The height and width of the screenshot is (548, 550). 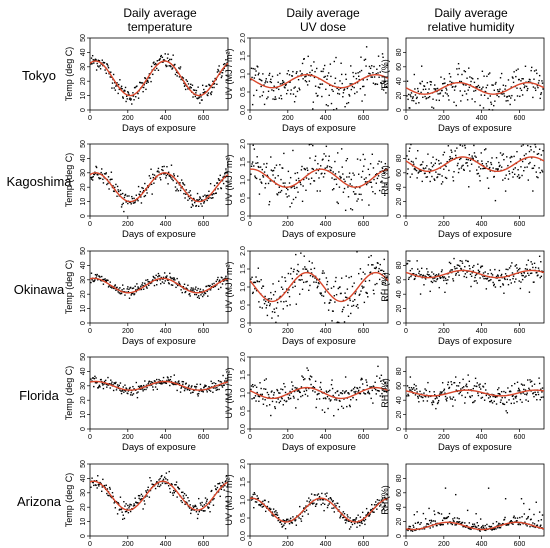 What do you see at coordinates (83, 309) in the screenshot?
I see `y-tick-label-okinawa-temperature: 10` at bounding box center [83, 309].